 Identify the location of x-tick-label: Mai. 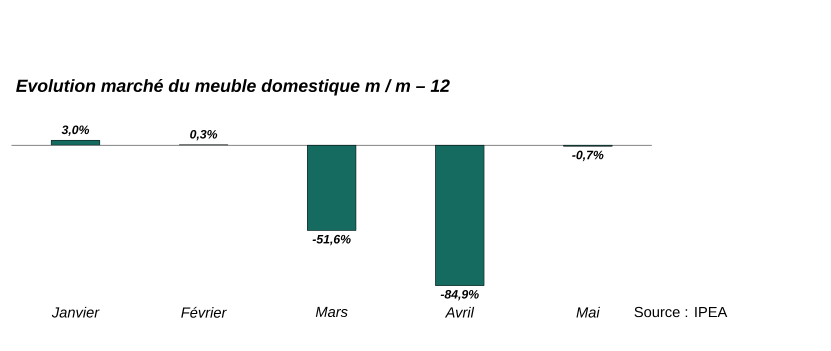
(588, 312).